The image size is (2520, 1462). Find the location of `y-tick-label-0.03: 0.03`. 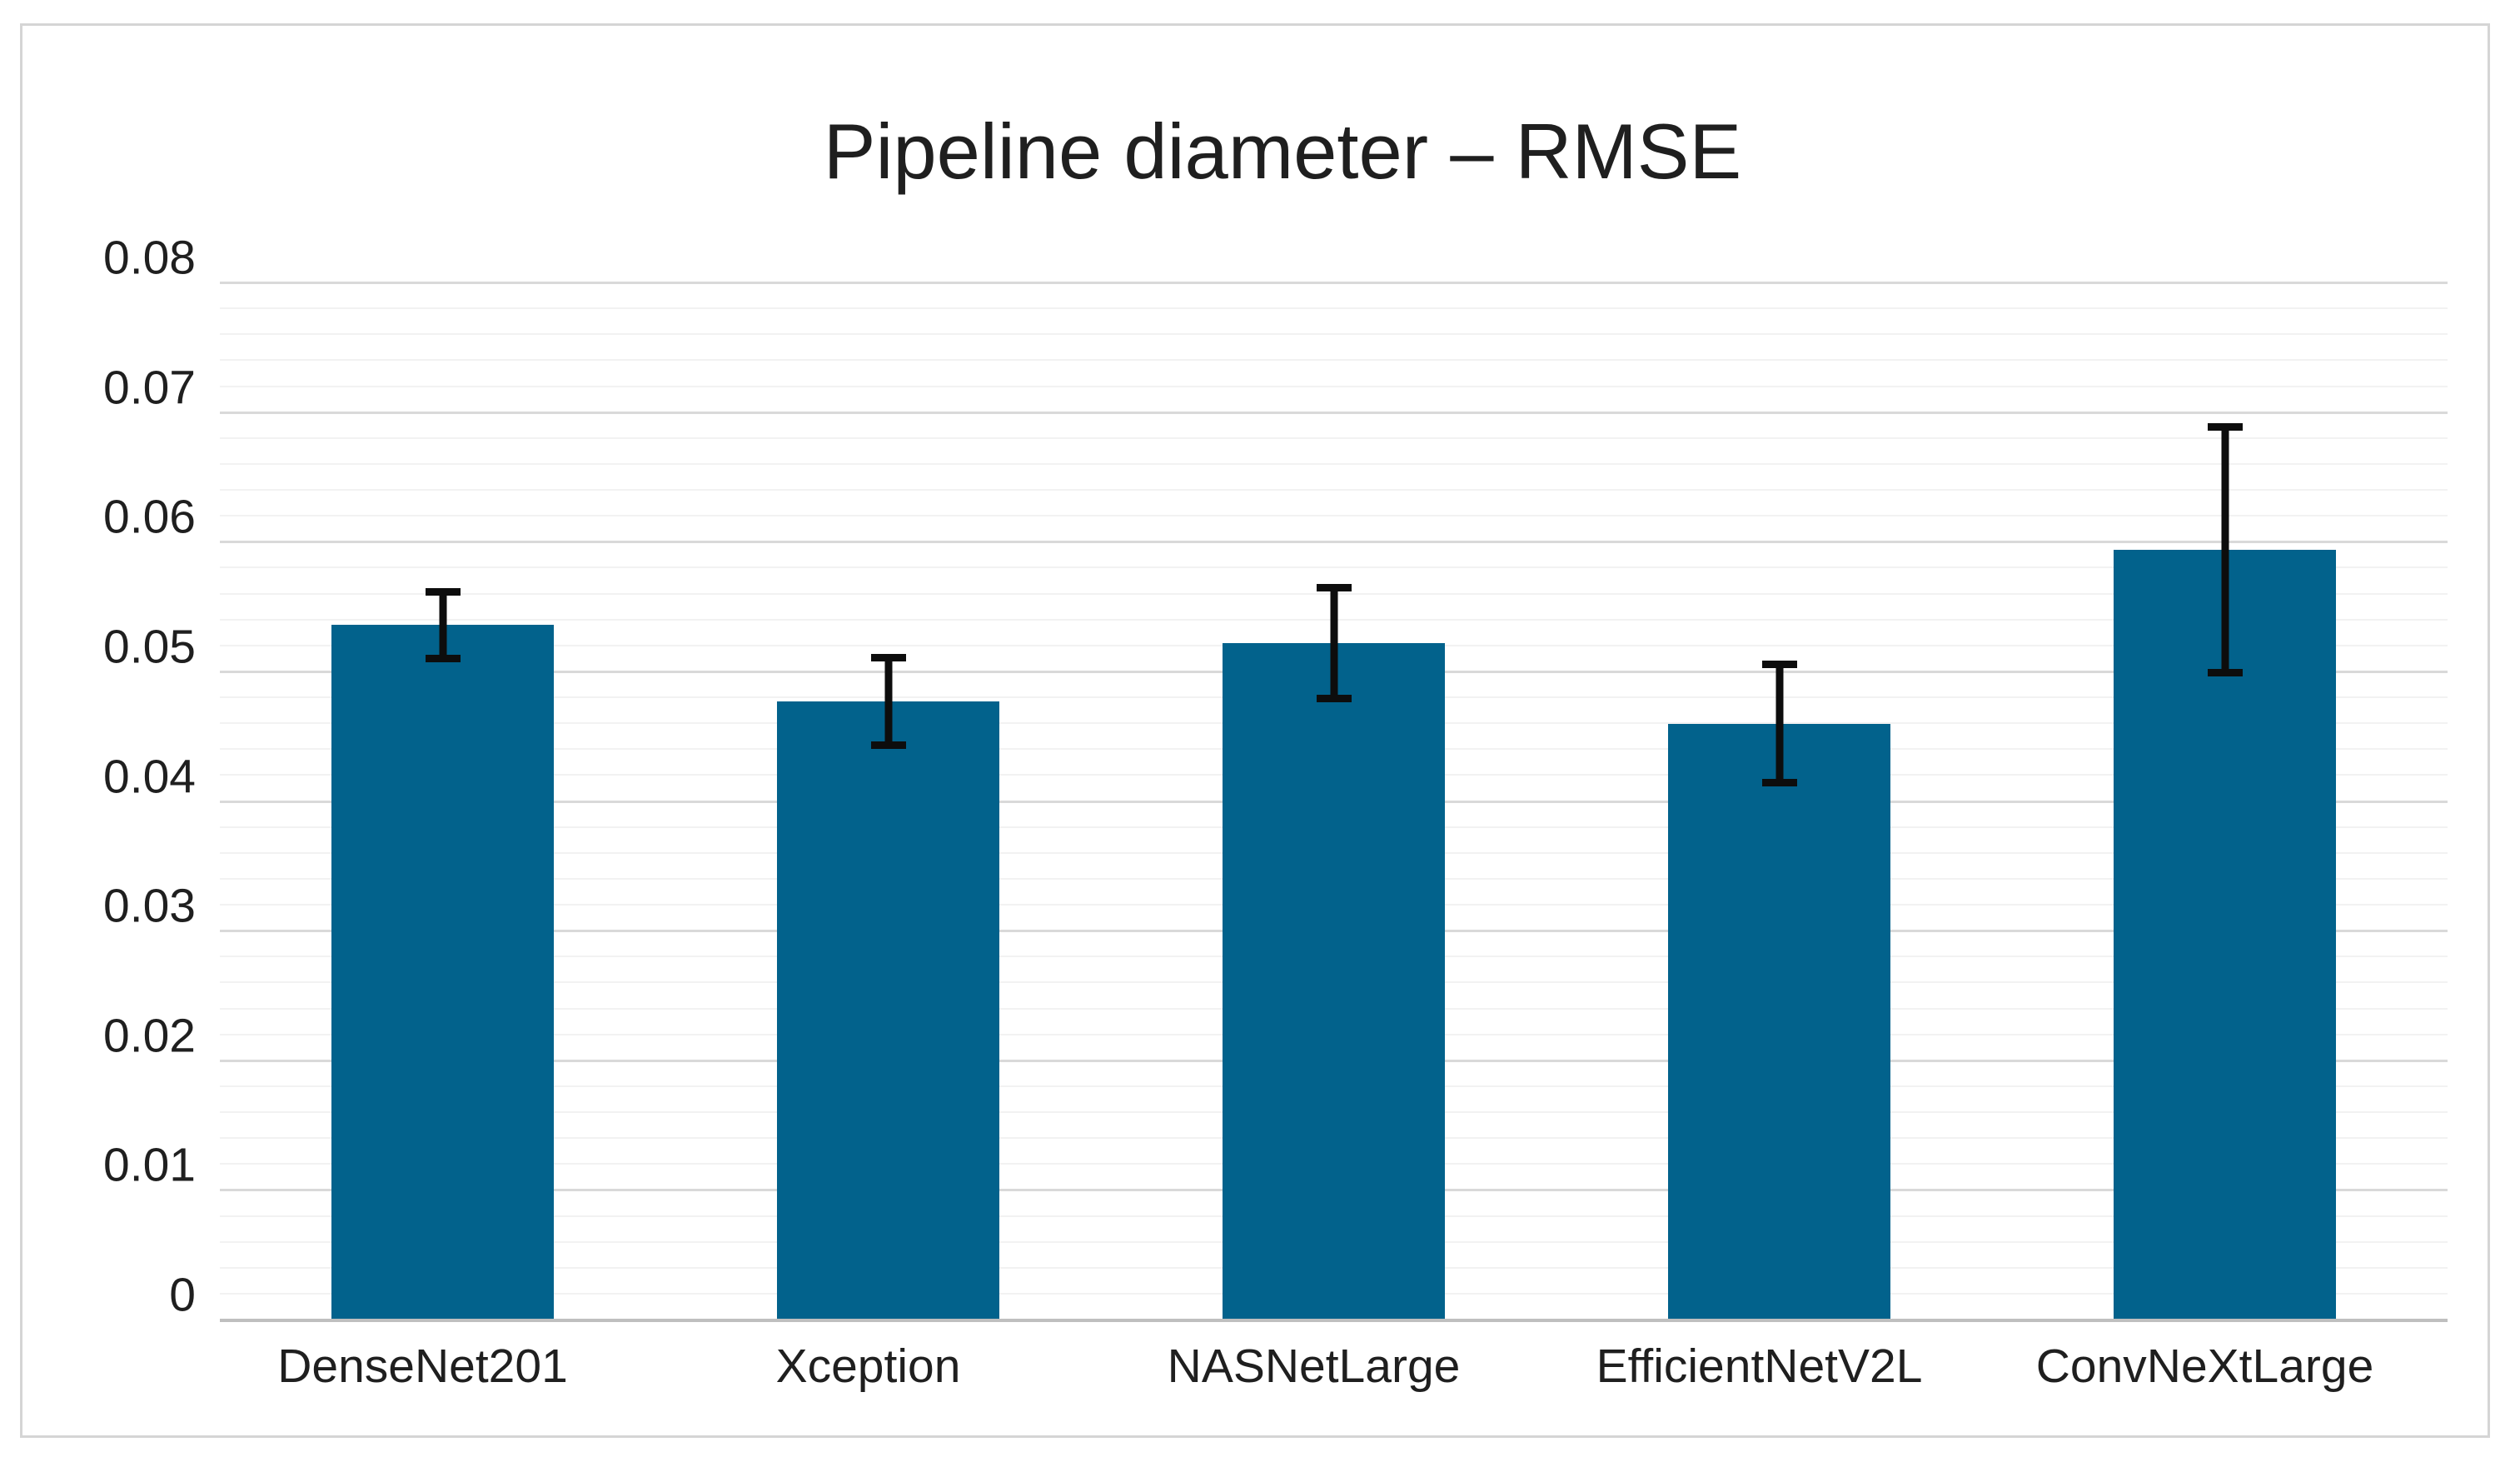

y-tick-label-0.03: 0.03 is located at coordinates (149, 906).